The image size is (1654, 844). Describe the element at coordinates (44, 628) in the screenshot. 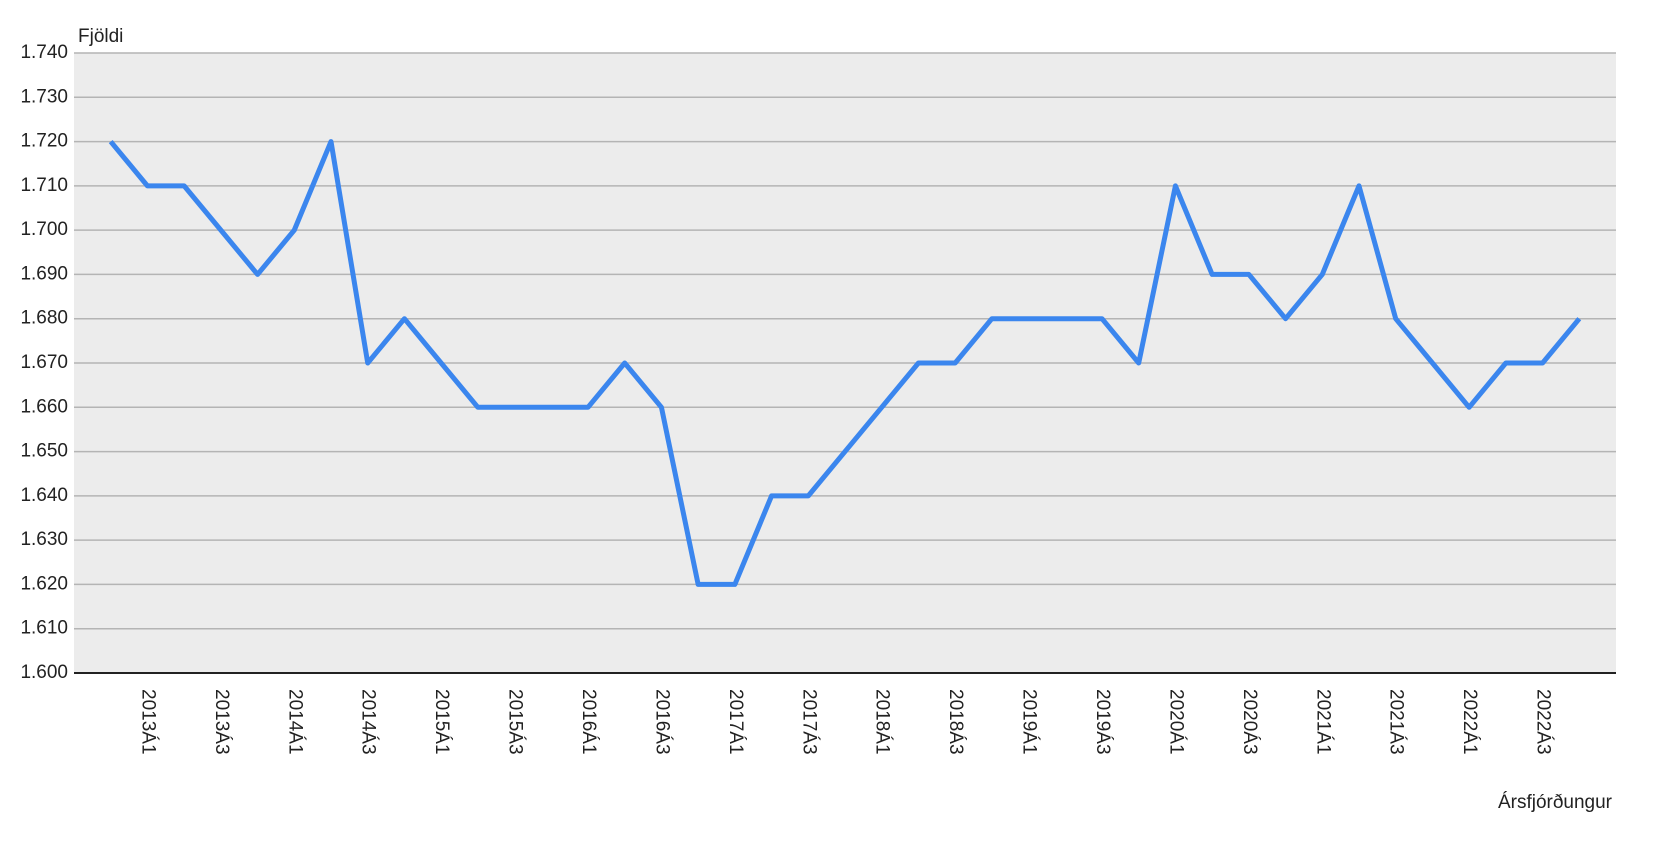

I see `y-tick-label: 1.610` at that location.